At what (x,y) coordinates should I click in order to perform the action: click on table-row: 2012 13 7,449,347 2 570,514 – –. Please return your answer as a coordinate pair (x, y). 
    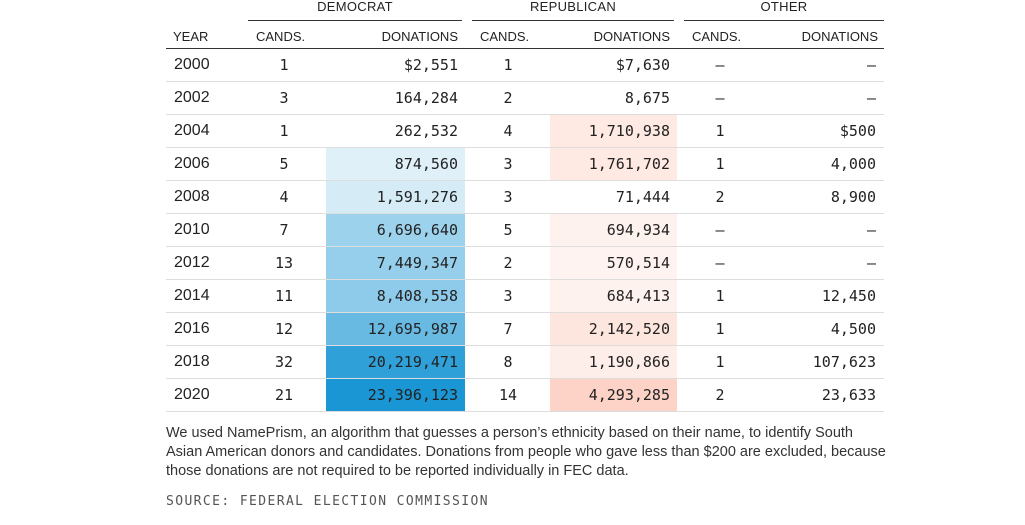
    Looking at the image, I should click on (525, 263).